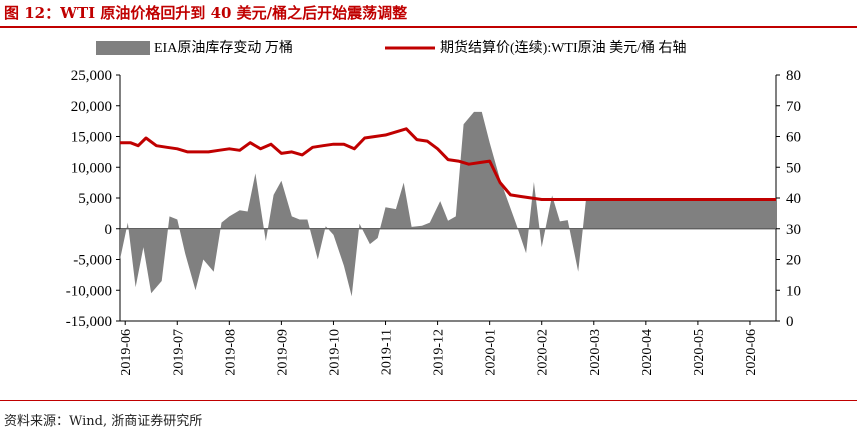 This screenshot has width=857, height=437. Describe the element at coordinates (89, 291) in the screenshot. I see `left-tick-label: -10,000` at that location.